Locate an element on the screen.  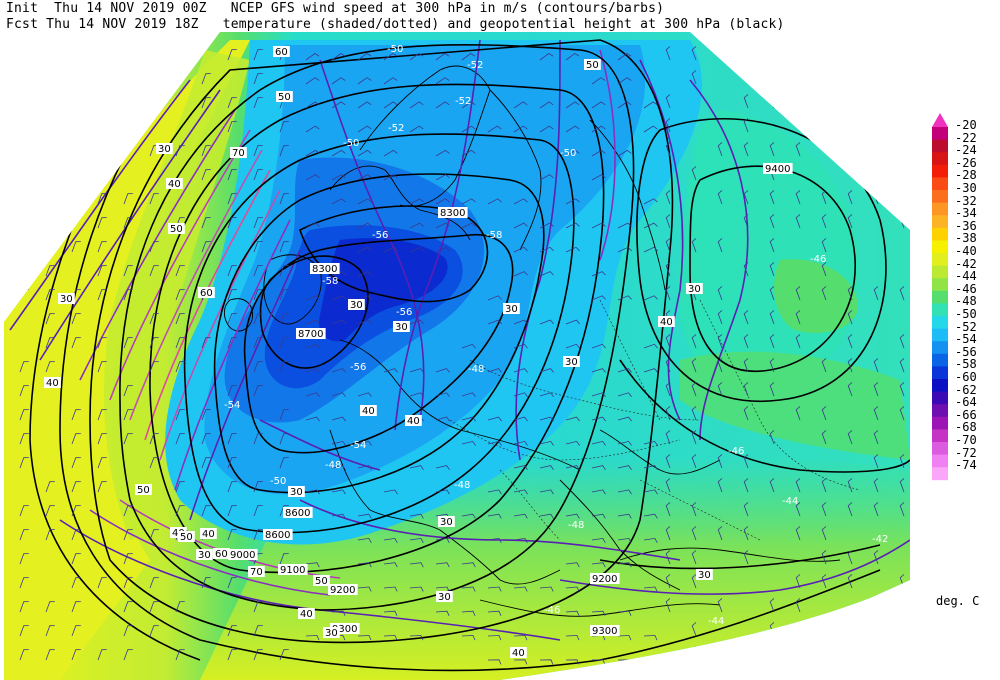
colorbar-tick-label: -54 is located at coordinates (966, 339).